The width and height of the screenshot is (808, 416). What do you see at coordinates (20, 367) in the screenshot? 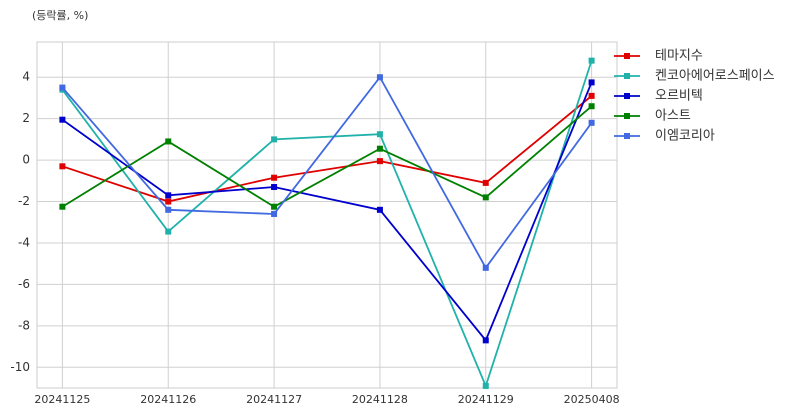
I see `y-tick-label: -10` at bounding box center [20, 367].